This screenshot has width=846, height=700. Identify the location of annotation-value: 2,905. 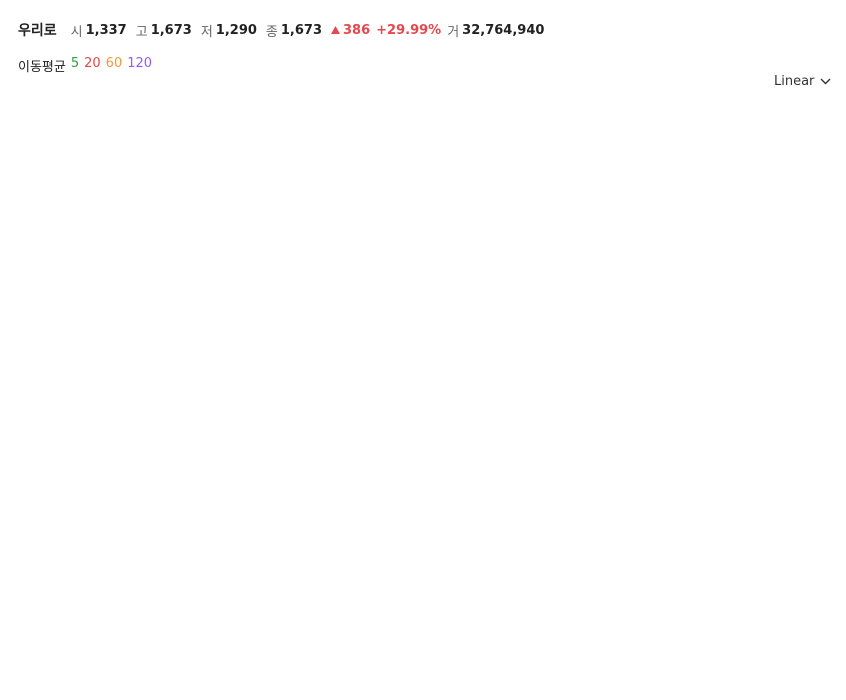
(311, 115).